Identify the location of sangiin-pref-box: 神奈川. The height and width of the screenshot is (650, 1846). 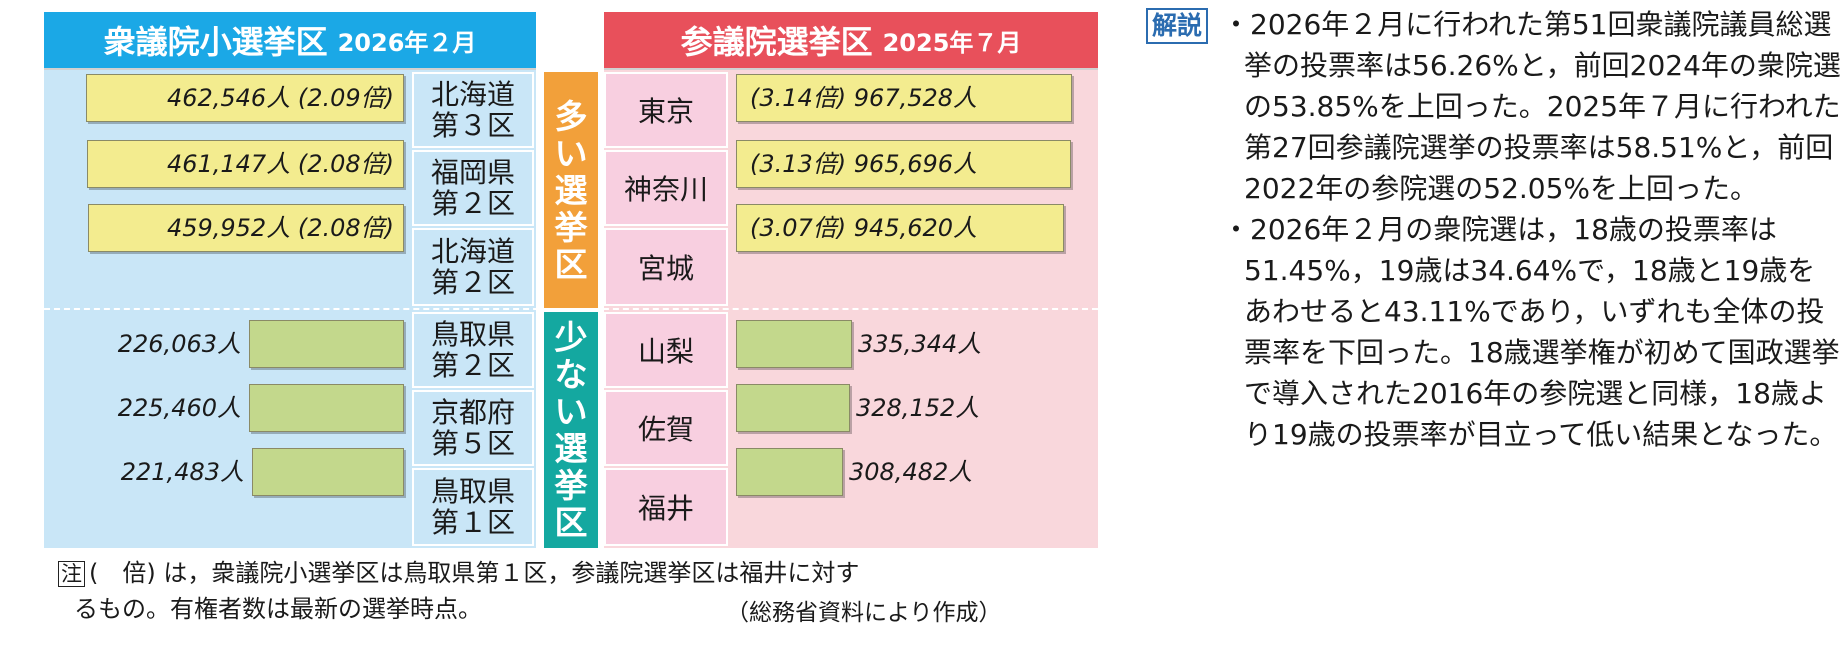
(666, 188).